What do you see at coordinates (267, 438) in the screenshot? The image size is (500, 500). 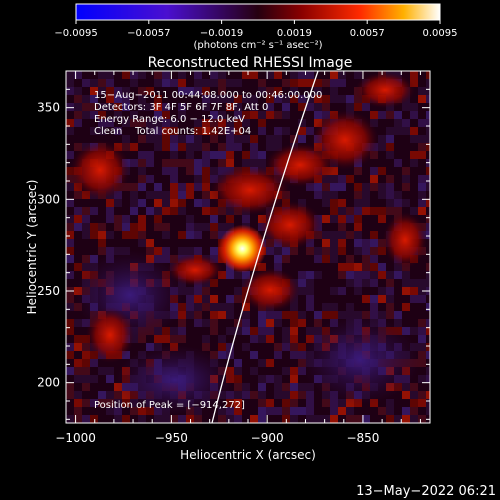 I see `x-tick-label: −900` at bounding box center [267, 438].